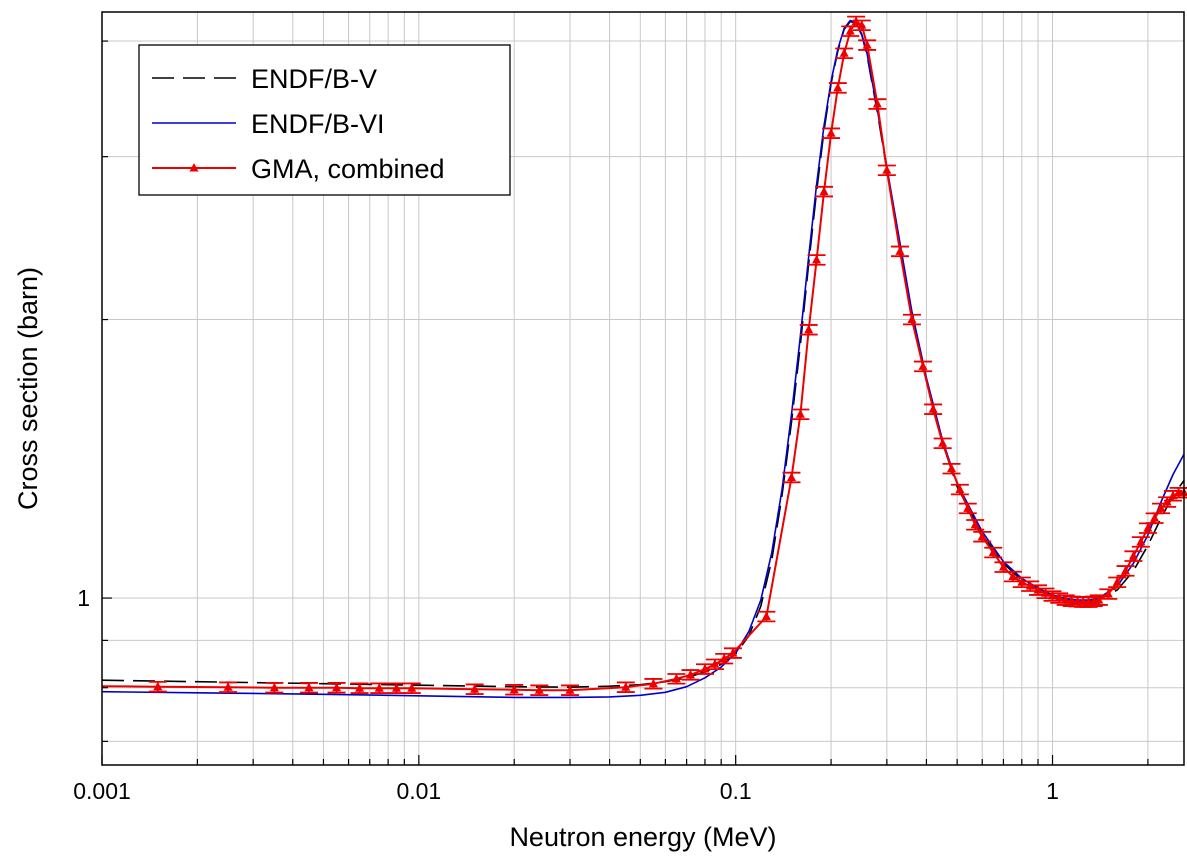  I want to click on y-axis-title: Cross section (barn), so click(28, 388).